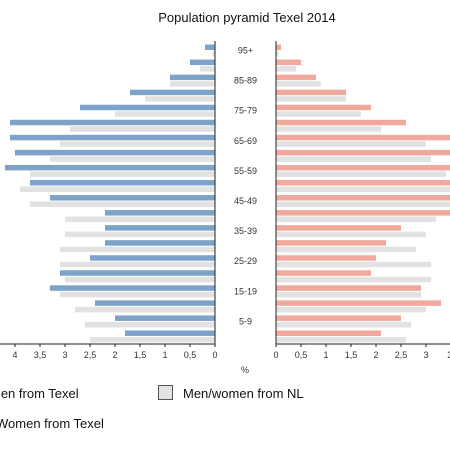  Describe the element at coordinates (245, 111) in the screenshot. I see `age-label-75-79: 75-79` at that location.